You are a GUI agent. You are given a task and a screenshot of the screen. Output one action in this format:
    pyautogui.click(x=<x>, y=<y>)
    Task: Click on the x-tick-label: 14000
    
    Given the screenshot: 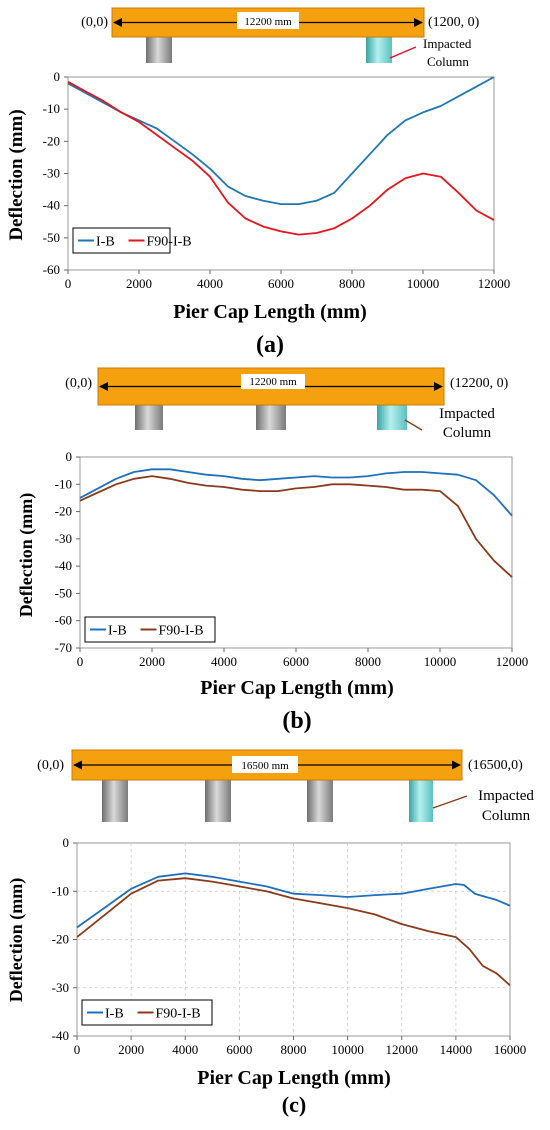 What is the action you would take?
    pyautogui.click(x=456, y=1049)
    